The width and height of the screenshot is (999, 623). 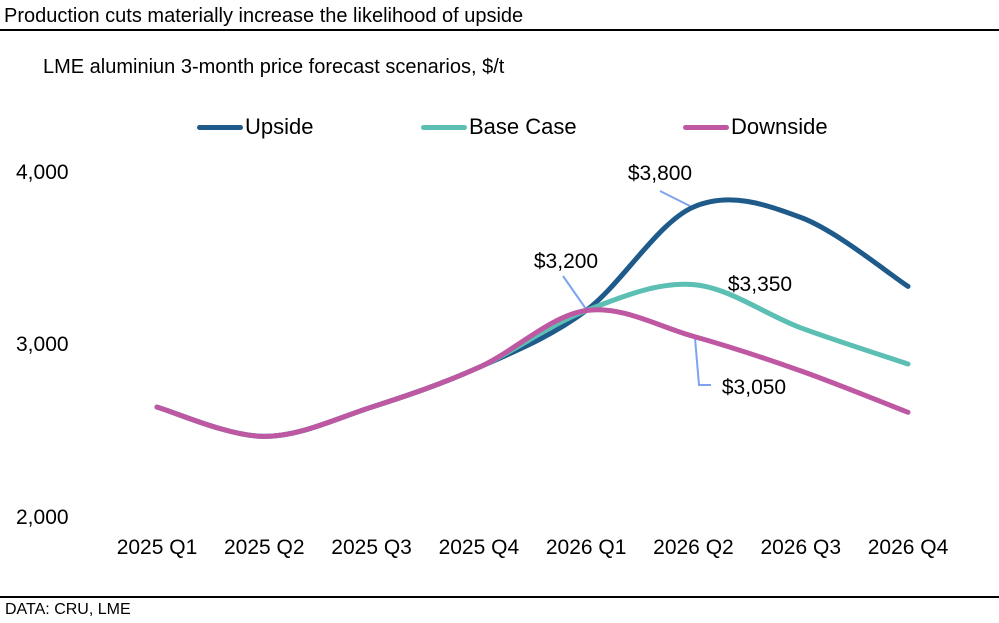 What do you see at coordinates (586, 547) in the screenshot?
I see `x-axis-tick-2026q1: 2026 Q1` at bounding box center [586, 547].